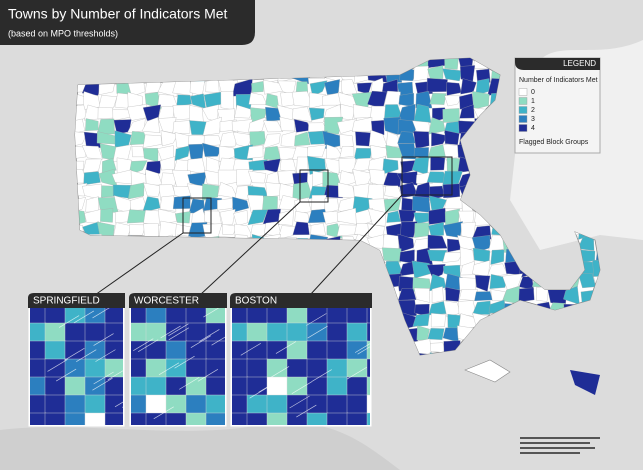  Describe the element at coordinates (579, 63) in the screenshot. I see `legend-heading: LEGEND` at that location.